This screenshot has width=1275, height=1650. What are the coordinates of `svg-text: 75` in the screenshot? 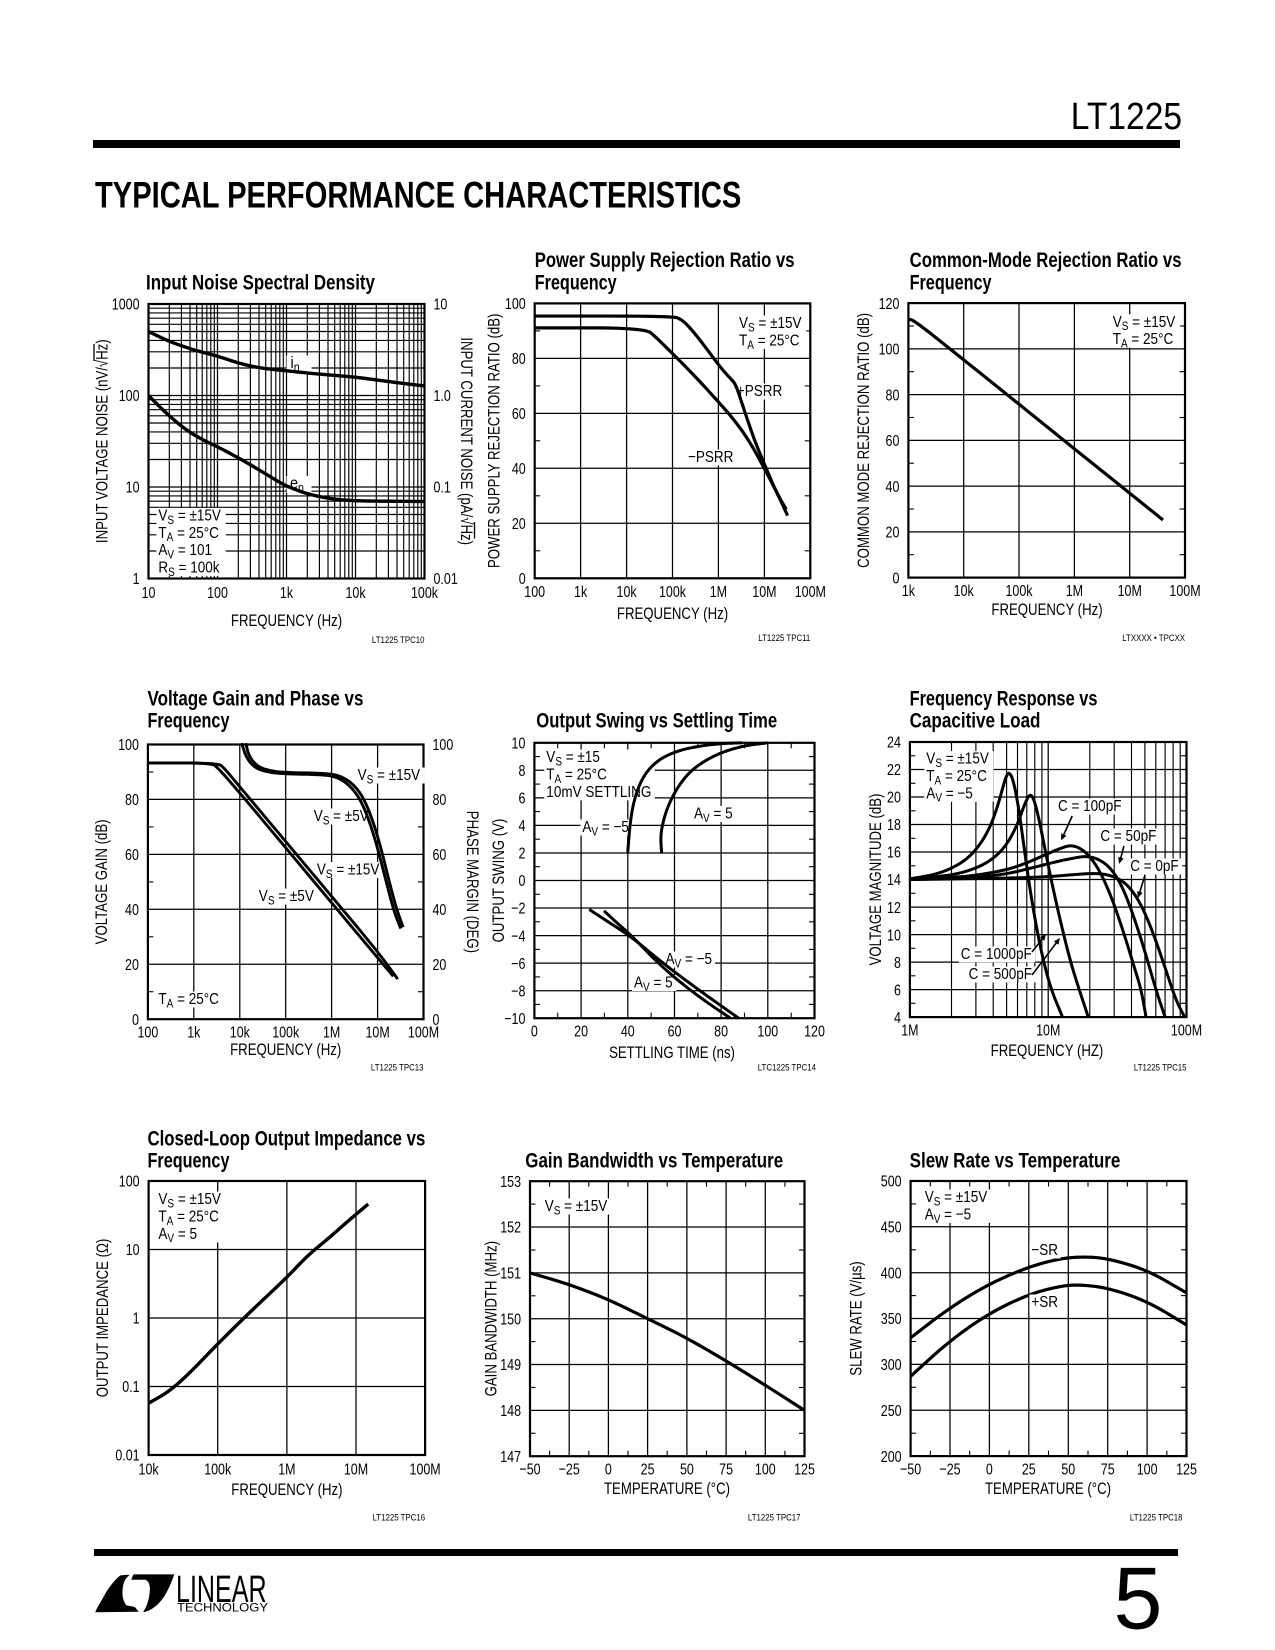 It's located at (726, 1470).